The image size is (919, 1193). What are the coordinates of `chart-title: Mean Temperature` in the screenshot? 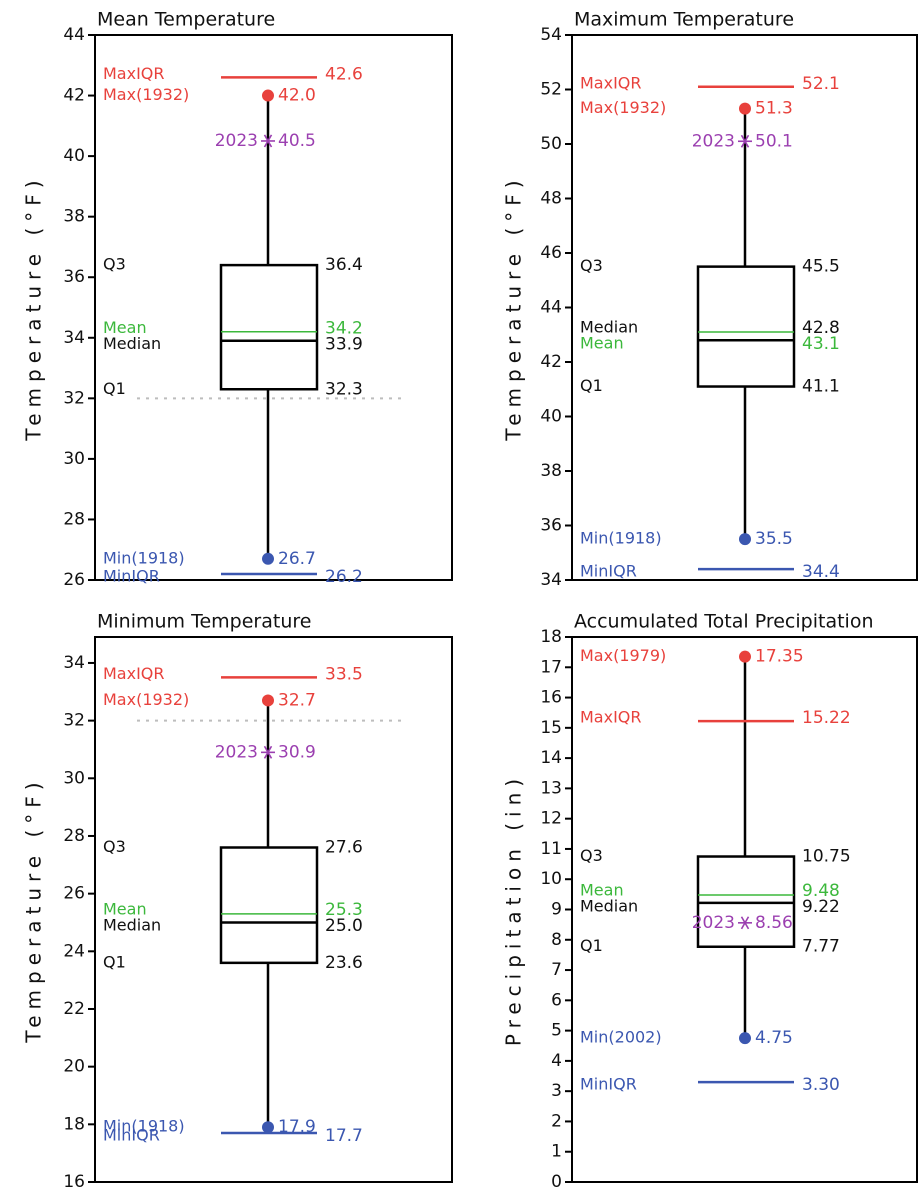 It's located at (186, 20).